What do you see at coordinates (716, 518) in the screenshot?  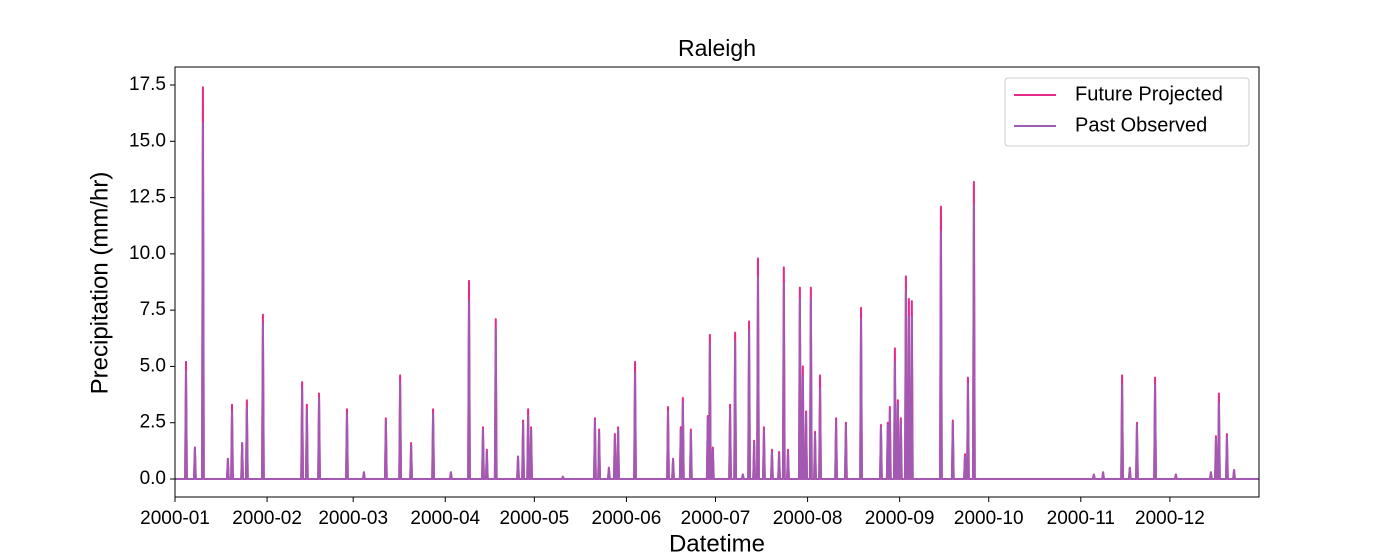 I see `x-tick-label: 2000-07` at bounding box center [716, 518].